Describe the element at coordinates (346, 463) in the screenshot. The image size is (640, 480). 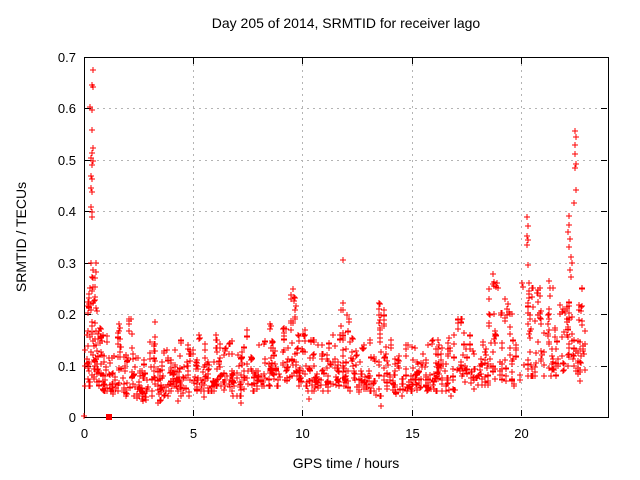
I see `x-axis-label: GPS time / hours` at that location.